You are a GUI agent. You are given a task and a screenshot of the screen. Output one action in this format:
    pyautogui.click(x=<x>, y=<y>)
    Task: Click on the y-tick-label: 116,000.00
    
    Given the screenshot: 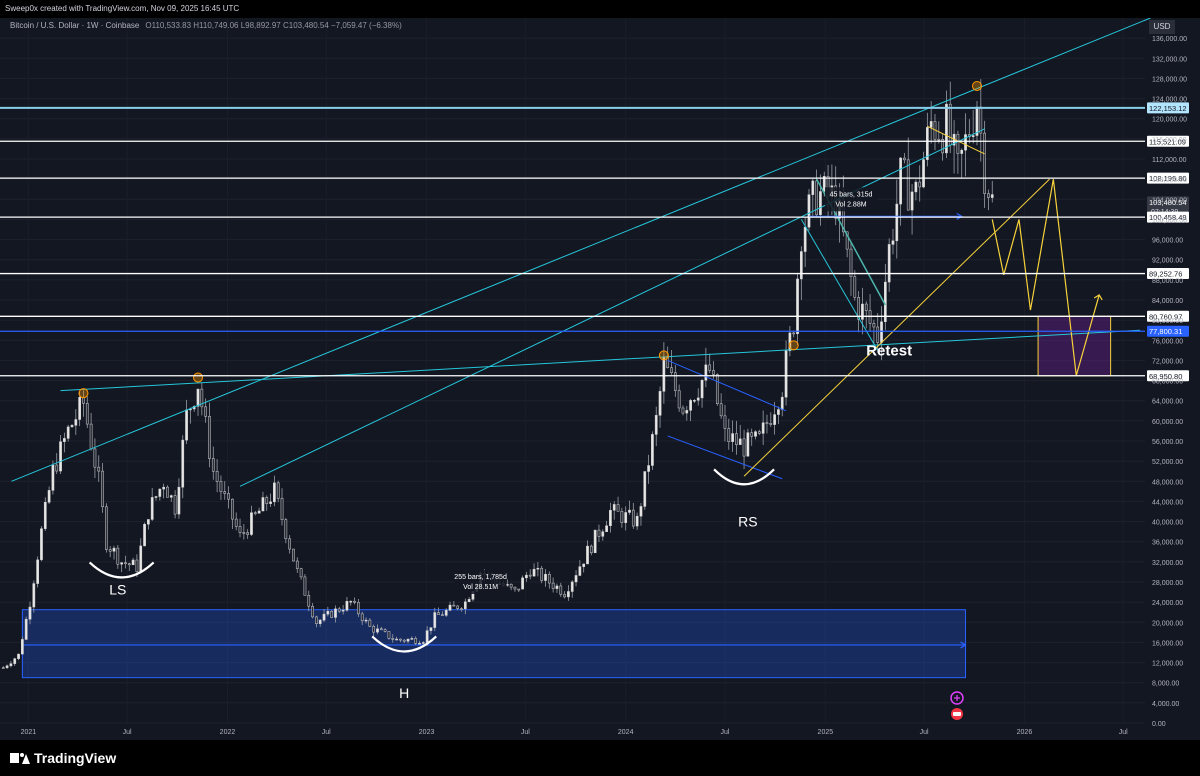 What is the action you would take?
    pyautogui.click(x=1169, y=140)
    